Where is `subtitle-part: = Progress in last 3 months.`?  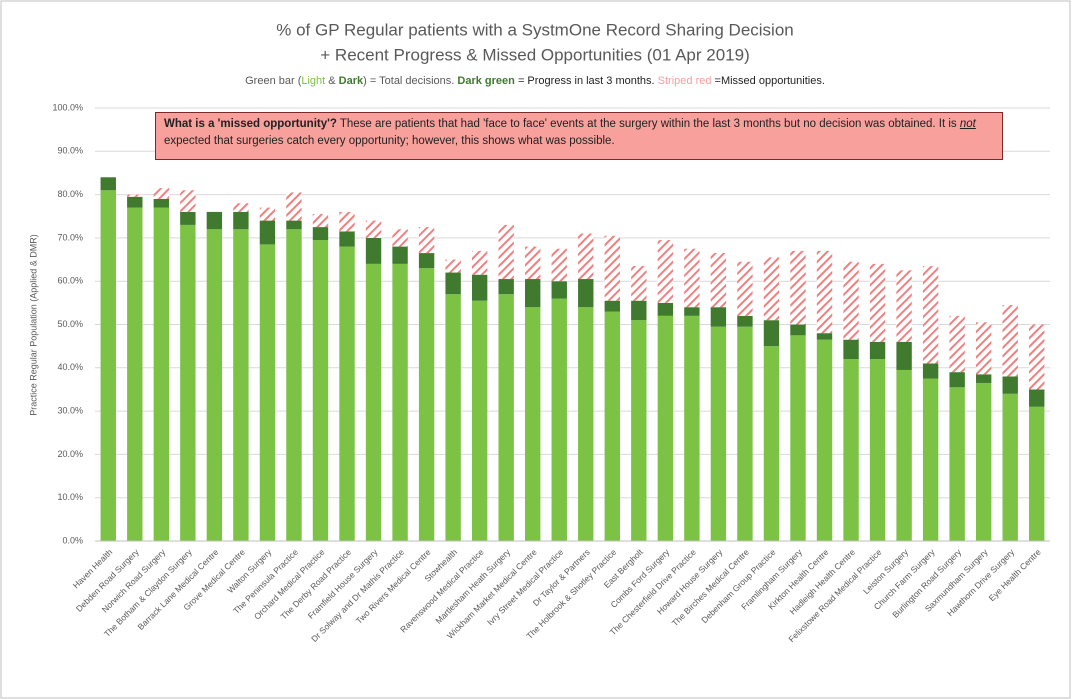
subtitle-part: = Progress in last 3 months. is located at coordinates (586, 81).